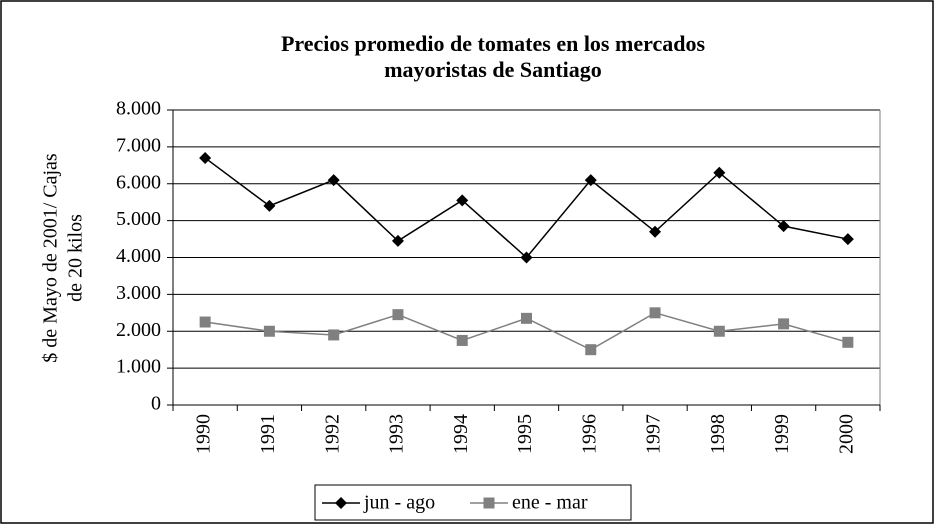 The width and height of the screenshot is (935, 525). What do you see at coordinates (550, 503) in the screenshot?
I see `legend-label: ene - mar` at bounding box center [550, 503].